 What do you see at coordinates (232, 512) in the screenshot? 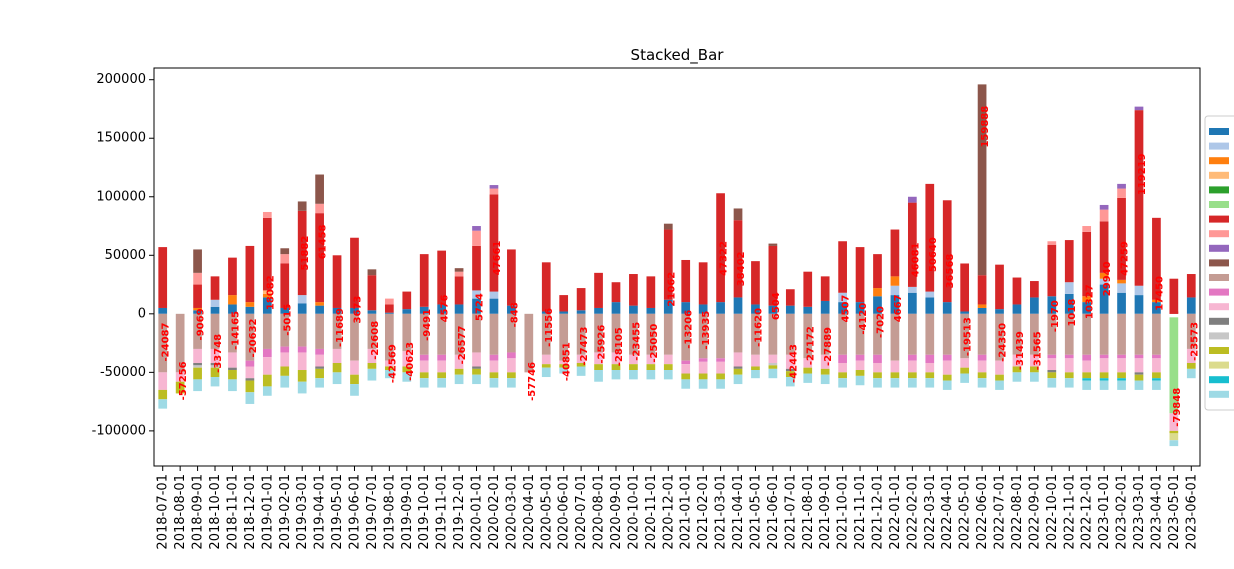
I see `x-tick-label: 2018-11-01` at bounding box center [232, 512].